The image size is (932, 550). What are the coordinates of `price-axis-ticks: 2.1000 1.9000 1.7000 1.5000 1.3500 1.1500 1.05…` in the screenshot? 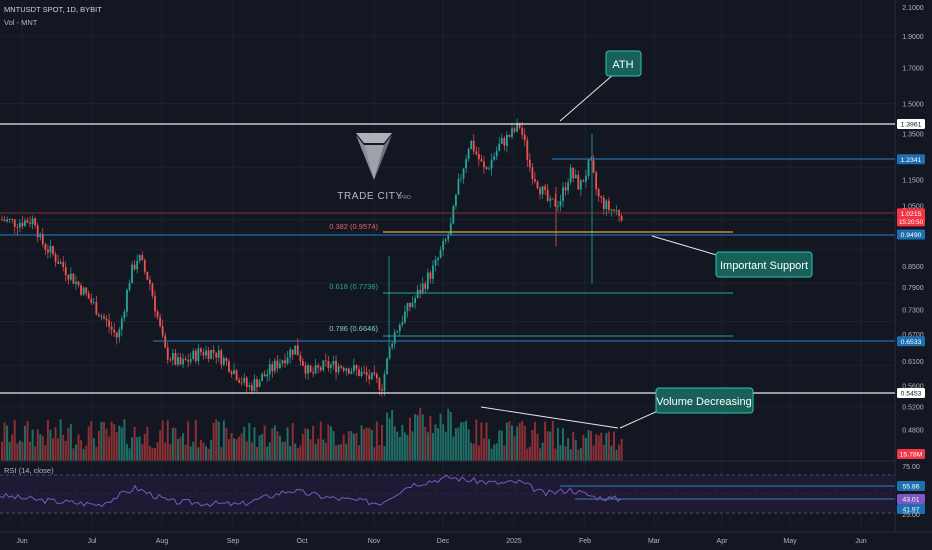 It's located at (913, 219).